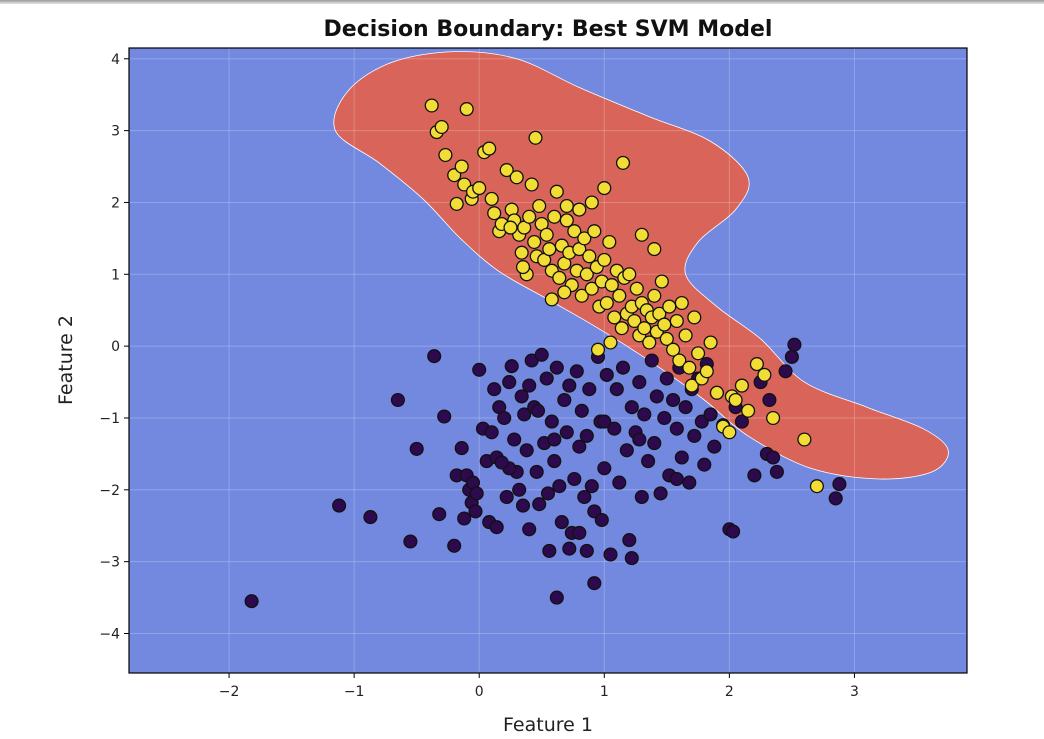  I want to click on y-tick-label: 1, so click(115, 275).